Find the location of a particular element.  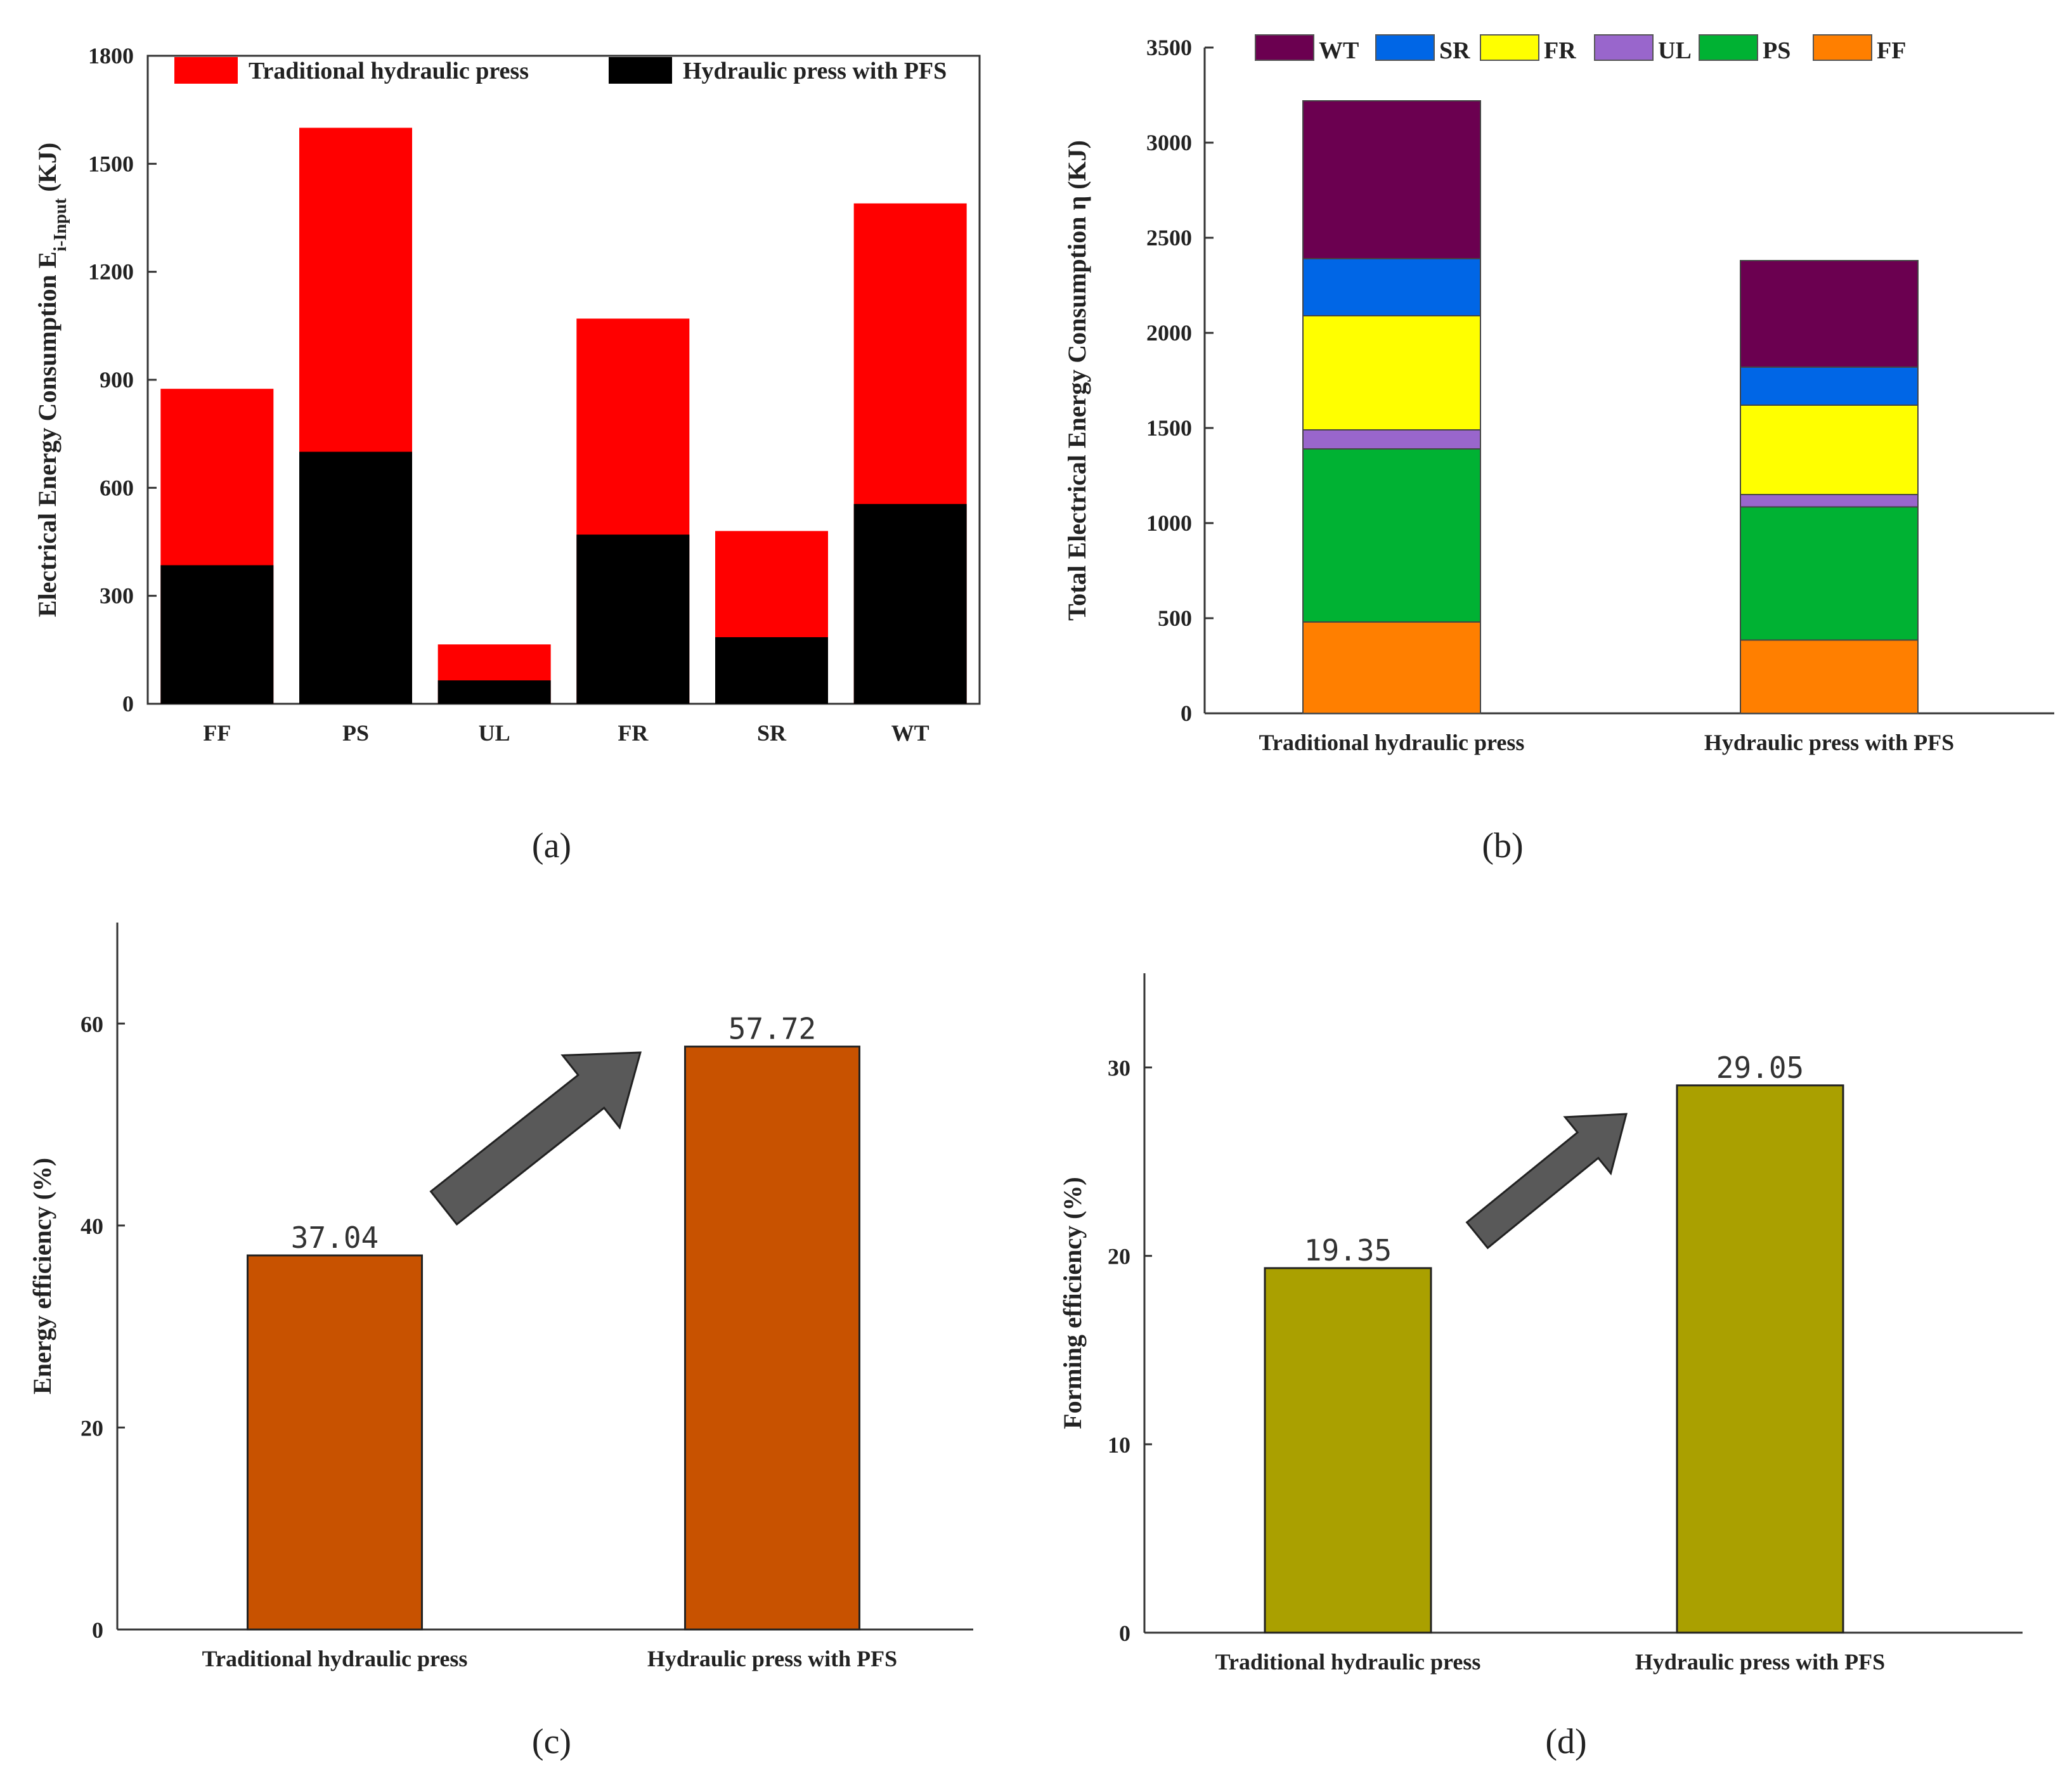

legend-label: Hydraulic press with PFS is located at coordinates (815, 71).